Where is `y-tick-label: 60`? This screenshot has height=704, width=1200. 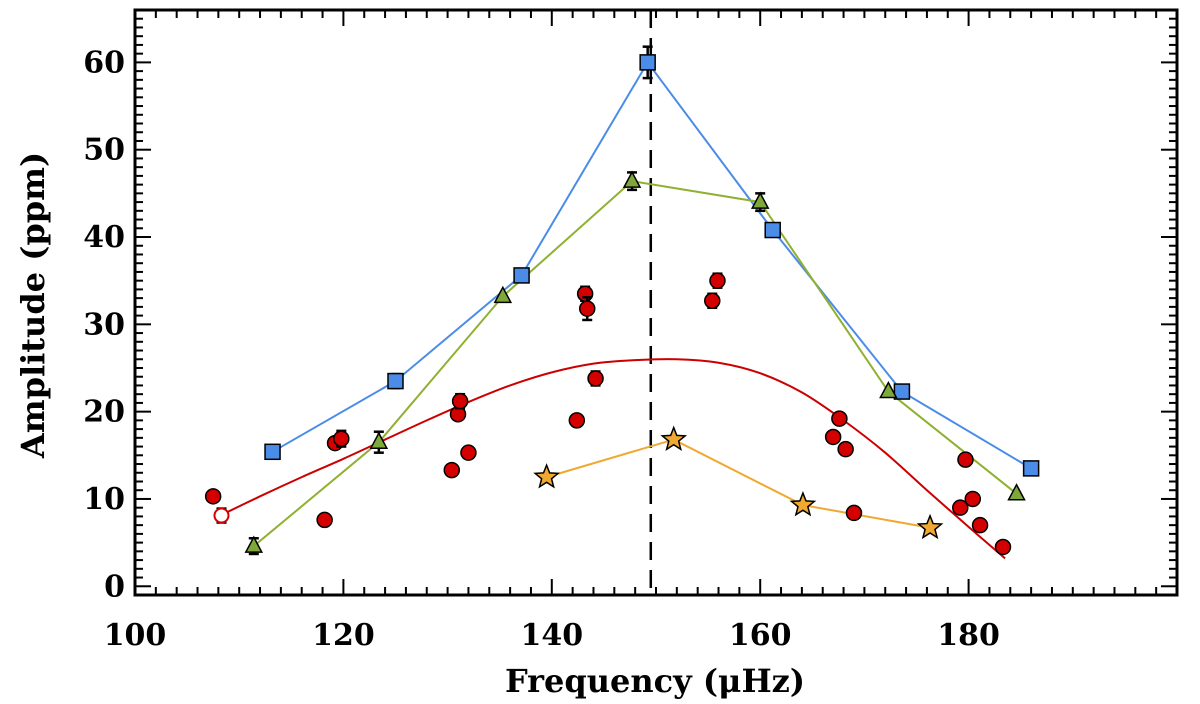 y-tick-label: 60 is located at coordinates (104, 62).